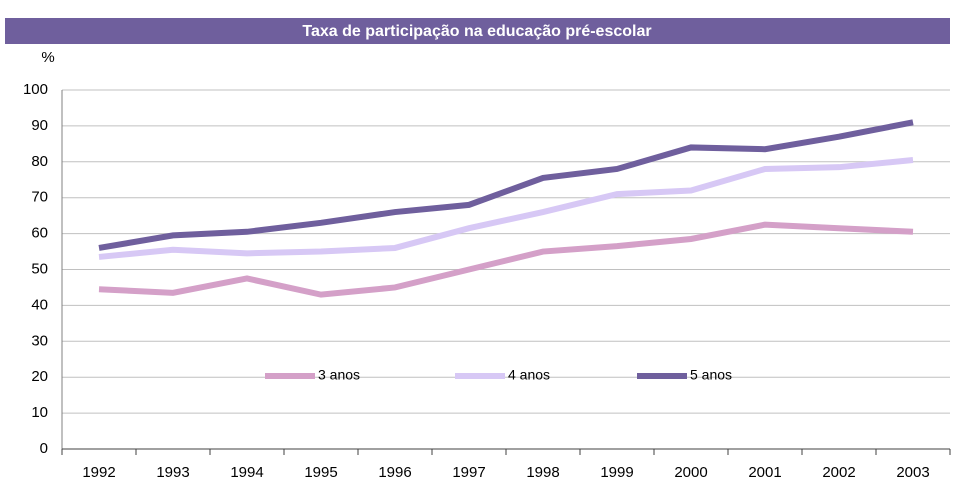 The width and height of the screenshot is (955, 484). Describe the element at coordinates (506, 259) in the screenshot. I see `series-line` at that location.